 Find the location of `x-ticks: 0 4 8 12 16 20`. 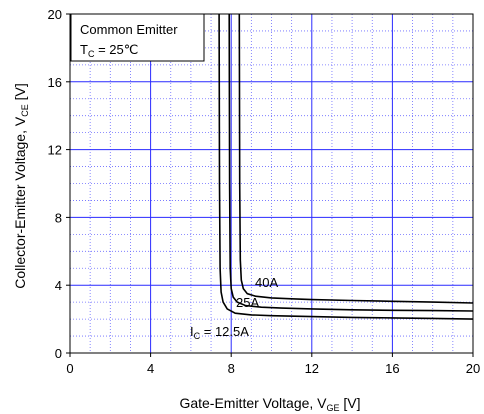

x-ticks: 0 4 8 12 16 20 is located at coordinates (273, 364).